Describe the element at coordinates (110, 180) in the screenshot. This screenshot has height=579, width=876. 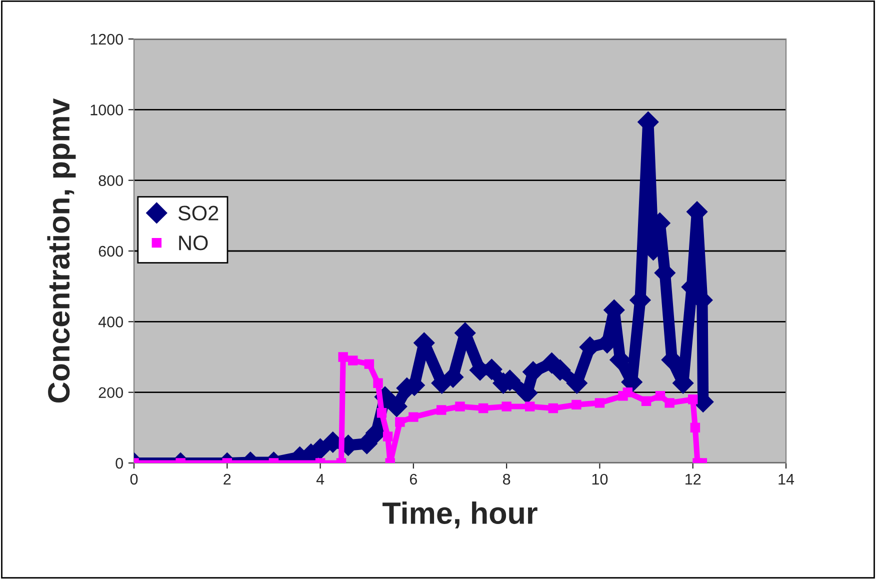
I see `y-tick-label: 800` at that location.